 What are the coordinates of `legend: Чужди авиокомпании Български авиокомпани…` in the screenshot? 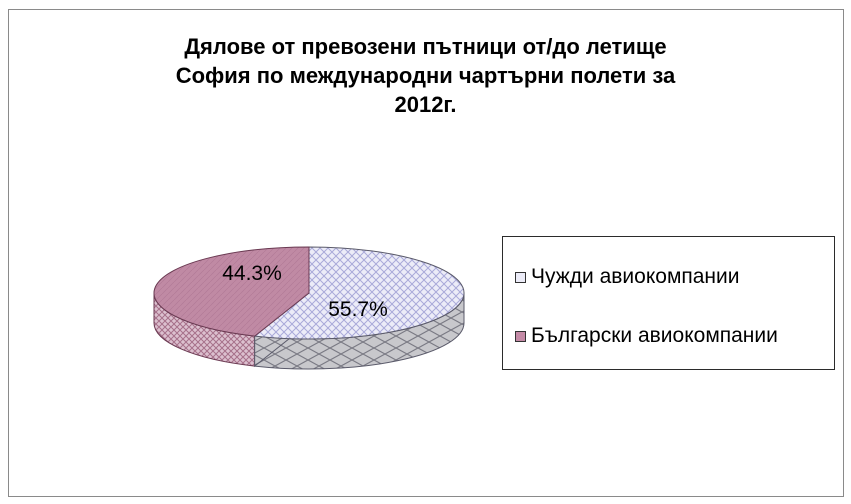 It's located at (668, 303).